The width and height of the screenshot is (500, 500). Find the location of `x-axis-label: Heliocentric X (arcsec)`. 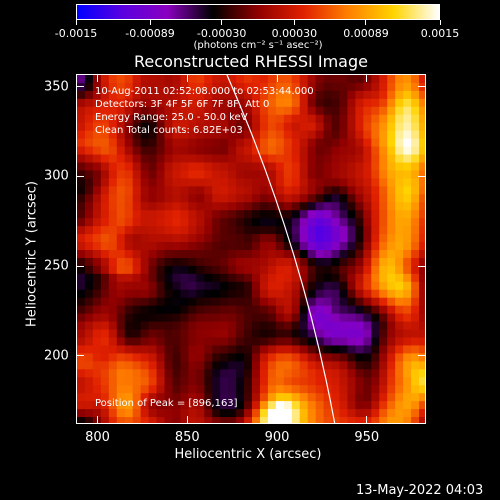

x-axis-label: Heliocentric X (arcsec) is located at coordinates (248, 454).